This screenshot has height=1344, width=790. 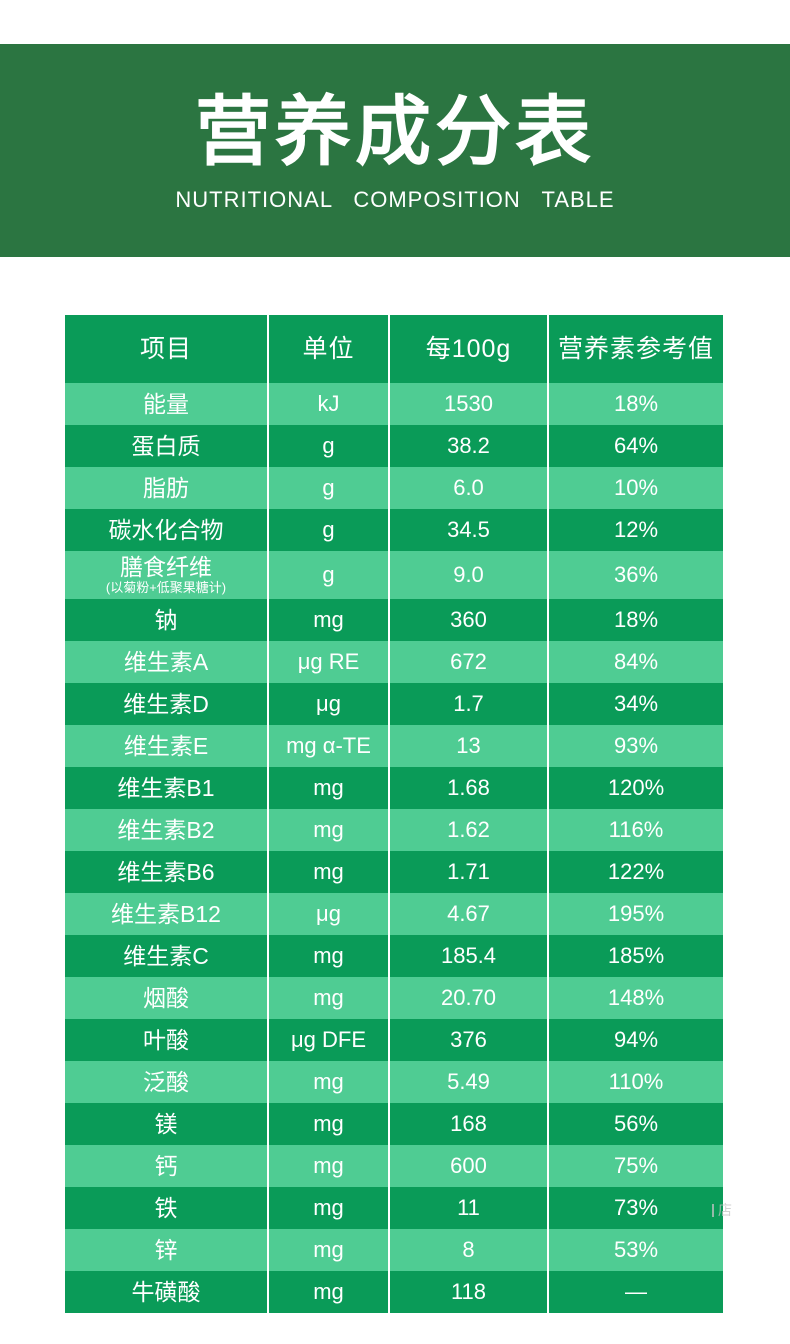 What do you see at coordinates (166, 914) in the screenshot?
I see `item-name-cell: 维生素B12` at bounding box center [166, 914].